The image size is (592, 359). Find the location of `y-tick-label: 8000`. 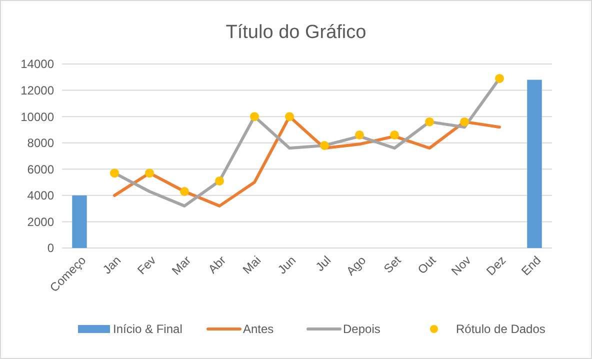

y-tick-label: 8000 is located at coordinates (40, 143).